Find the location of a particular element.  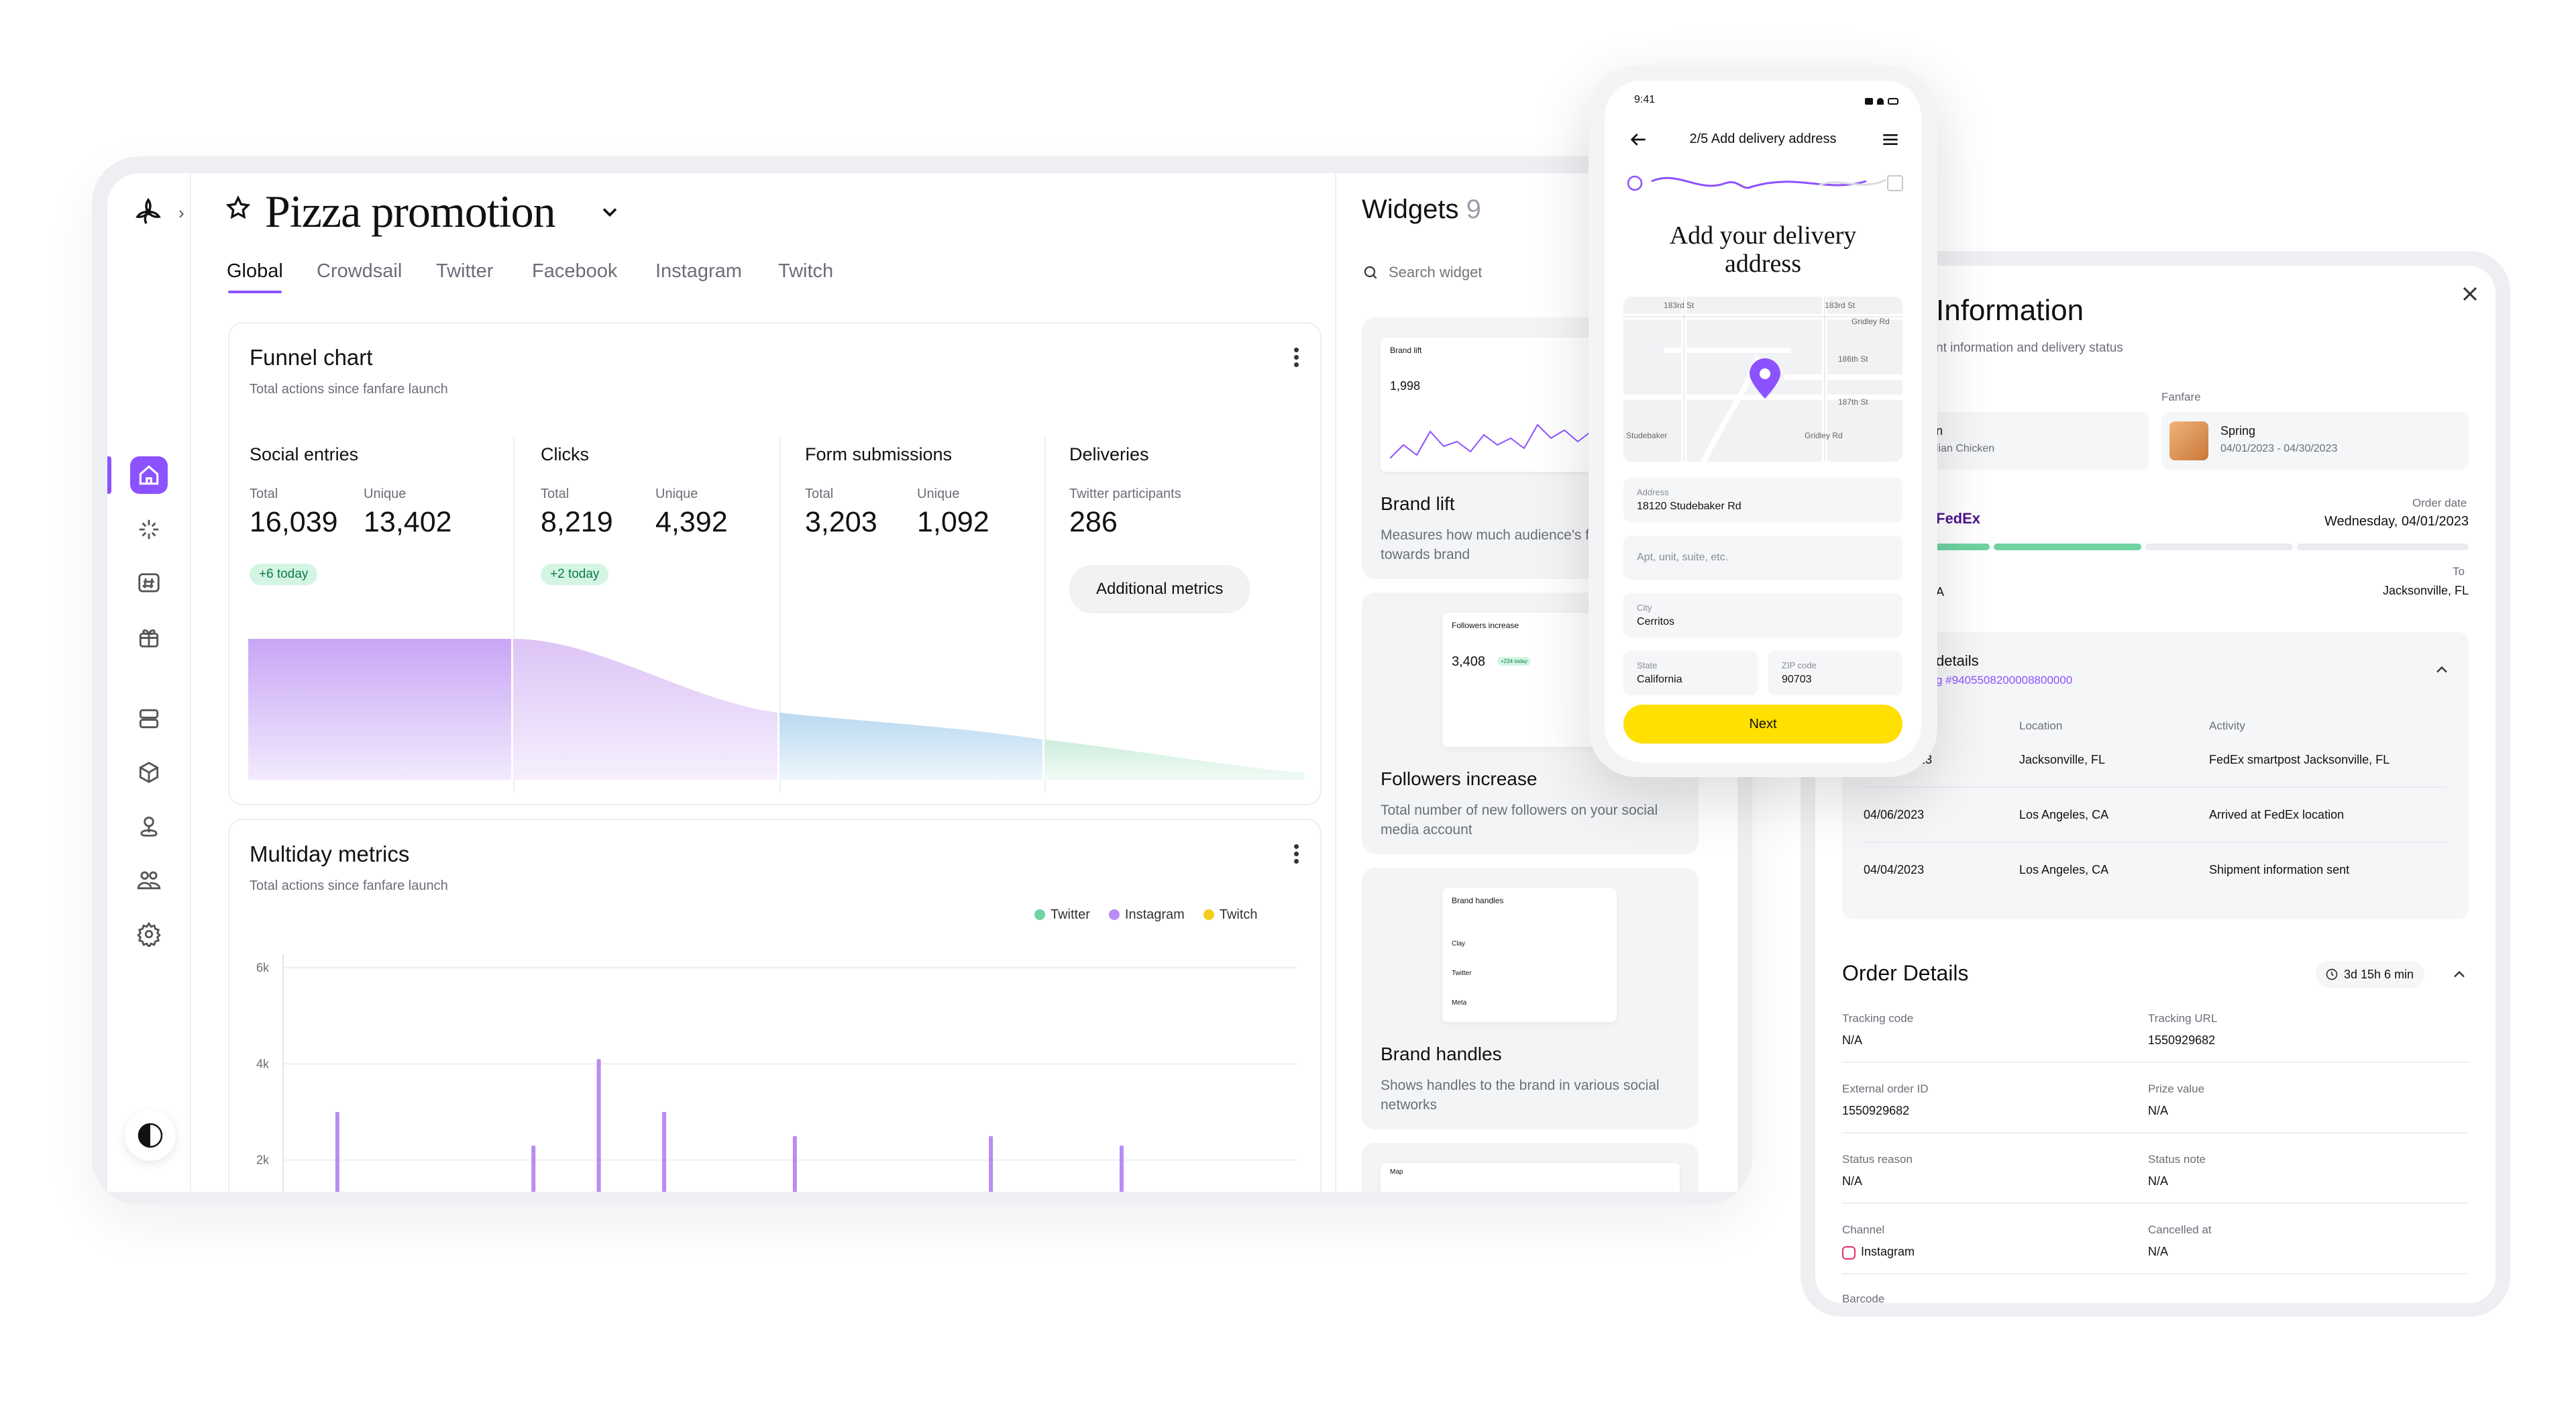

metric-heading: Form submissions is located at coordinates (879, 454).